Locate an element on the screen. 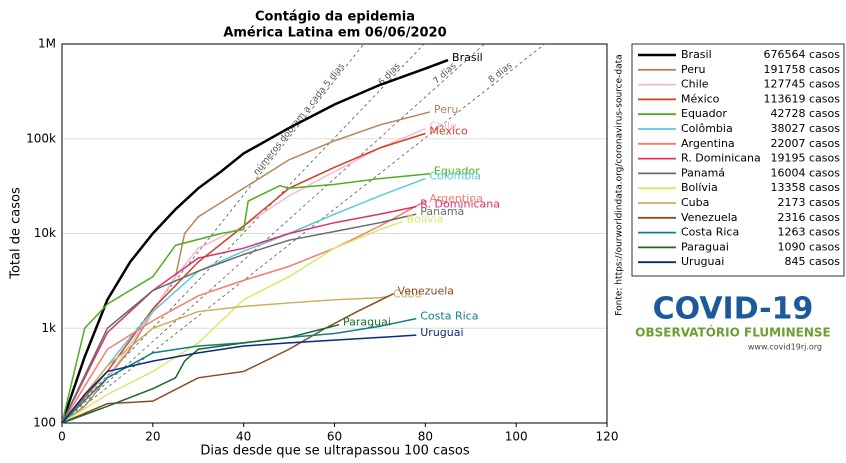  y-tick-label: 100 is located at coordinates (44, 423).